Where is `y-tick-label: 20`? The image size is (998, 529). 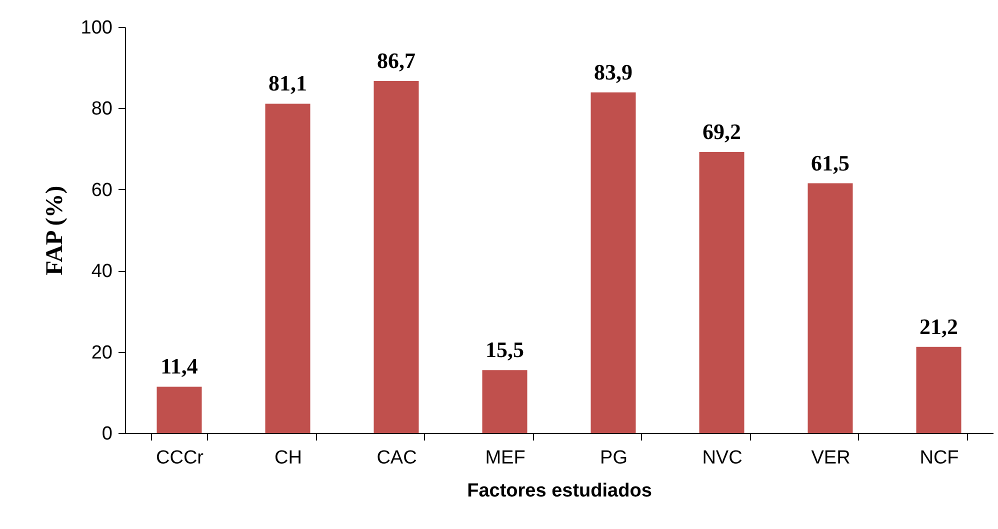 y-tick-label: 20 is located at coordinates (101, 353).